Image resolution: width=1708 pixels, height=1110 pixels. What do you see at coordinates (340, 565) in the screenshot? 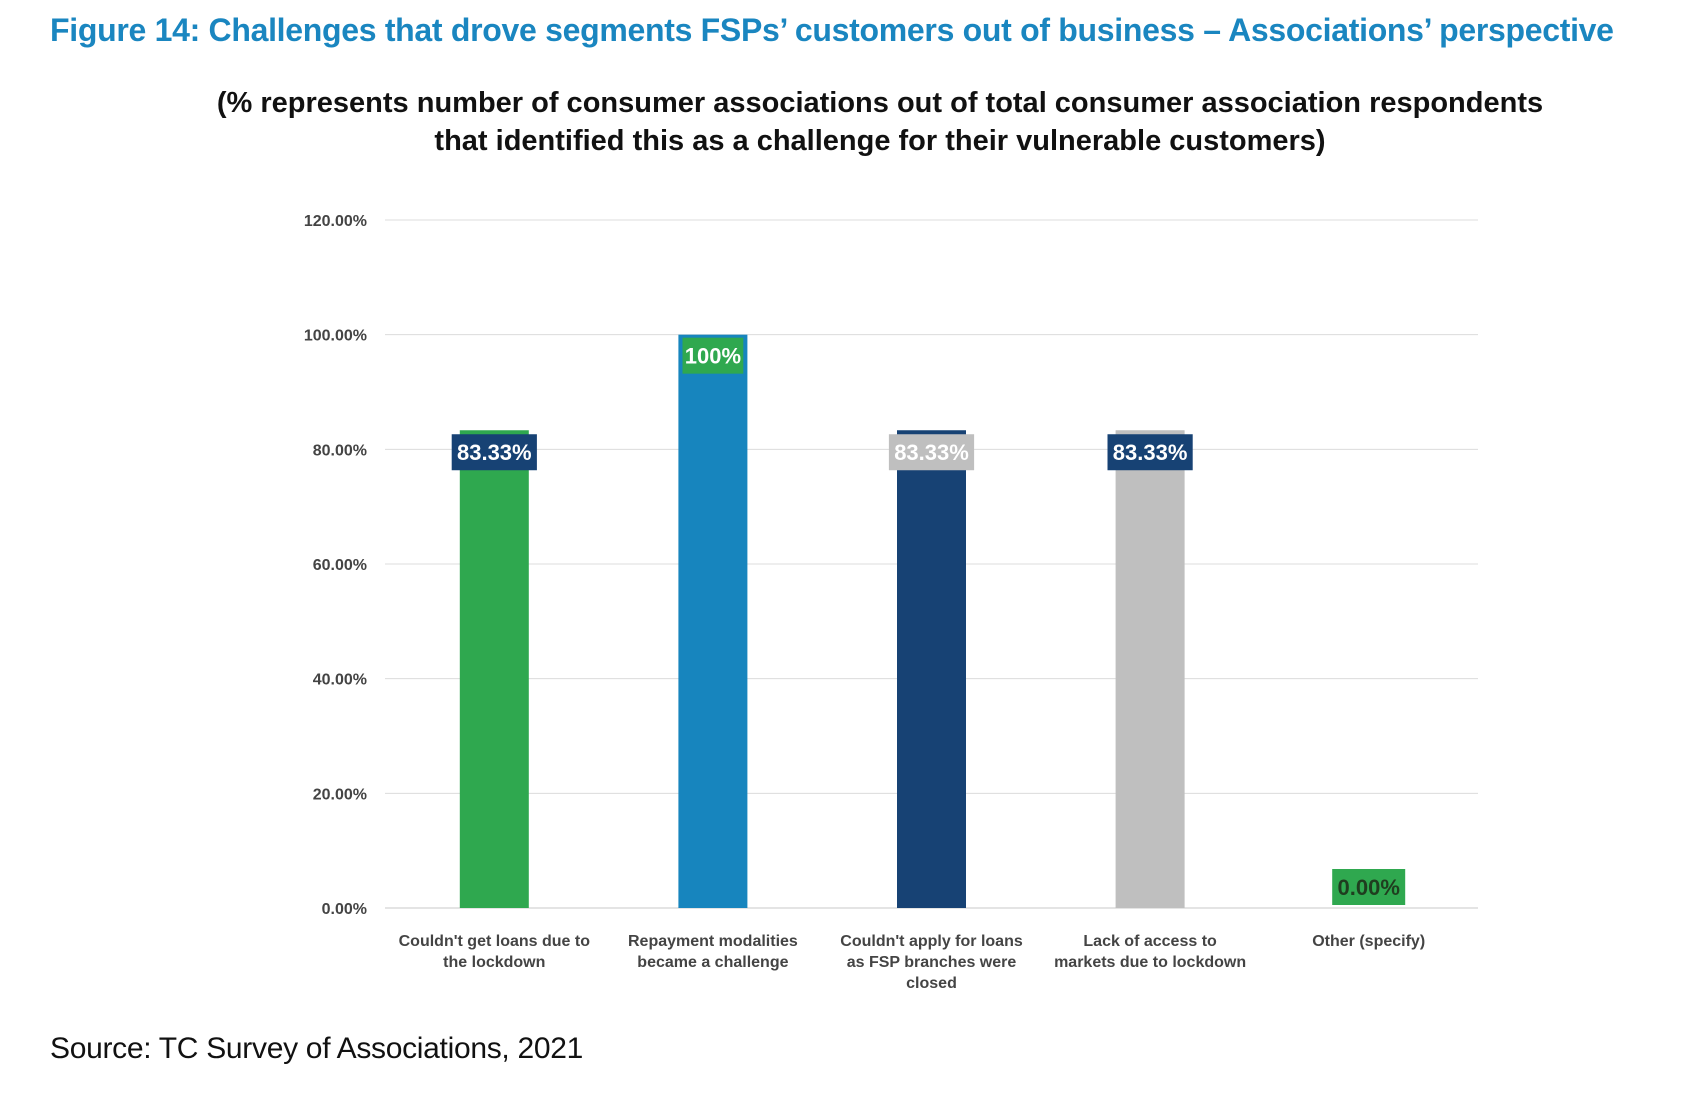
I see `y-tick-label: 60.00%` at bounding box center [340, 565].